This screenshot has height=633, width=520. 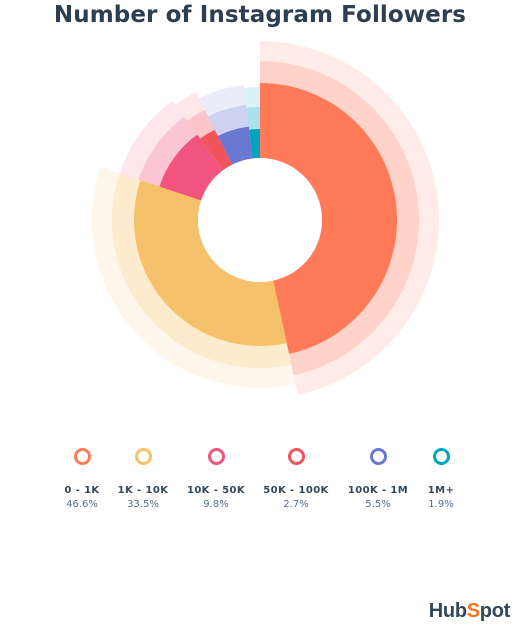 What do you see at coordinates (469, 611) in the screenshot?
I see `hubspot-logo: HubSpot` at bounding box center [469, 611].